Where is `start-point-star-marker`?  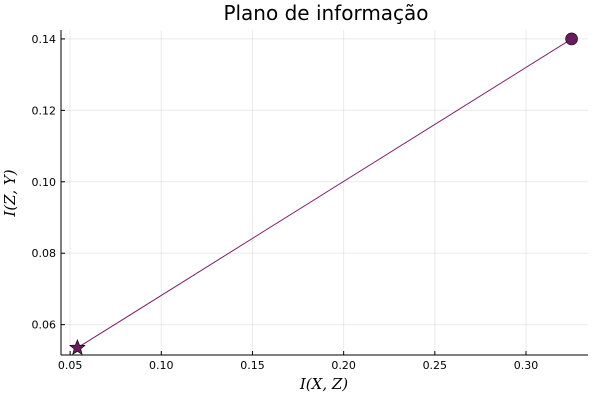
start-point-star-marker is located at coordinates (77, 347).